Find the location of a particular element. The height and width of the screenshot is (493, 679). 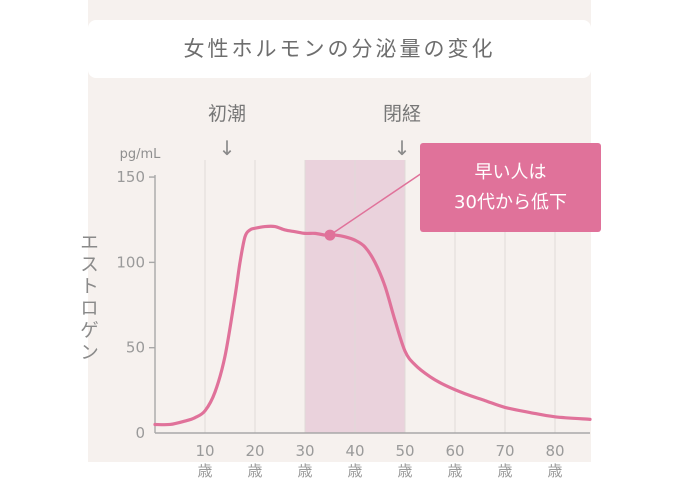

event-label-1: 閉経 is located at coordinates (402, 114).